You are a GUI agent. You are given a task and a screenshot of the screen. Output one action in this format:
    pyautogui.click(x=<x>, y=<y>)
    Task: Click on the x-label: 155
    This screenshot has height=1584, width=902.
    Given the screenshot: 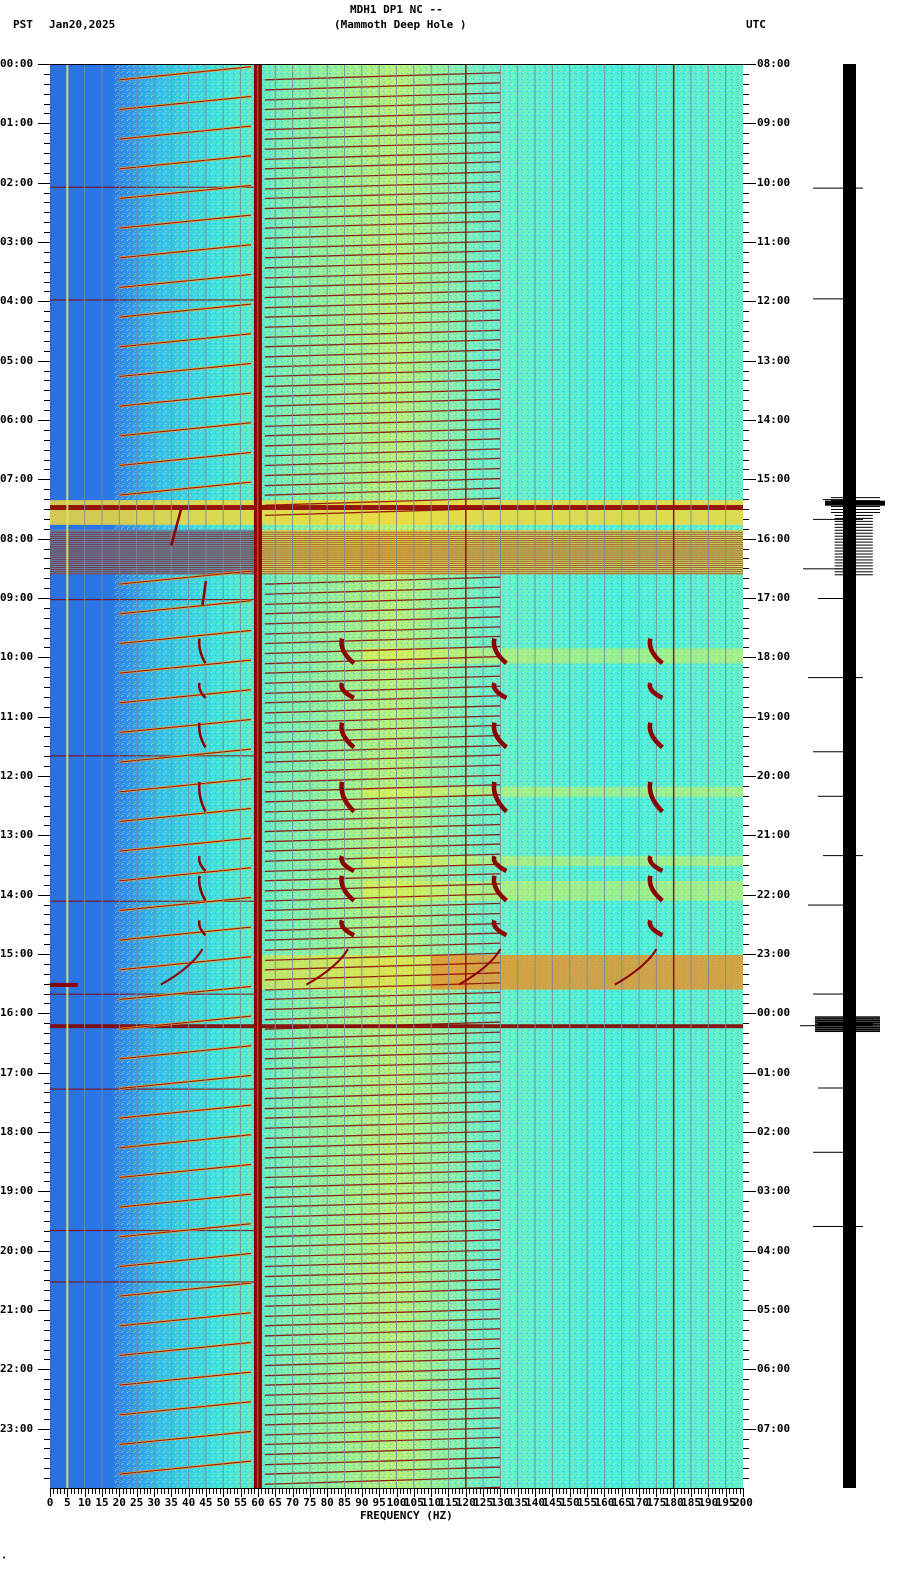 What is the action you would take?
    pyautogui.click(x=587, y=1502)
    